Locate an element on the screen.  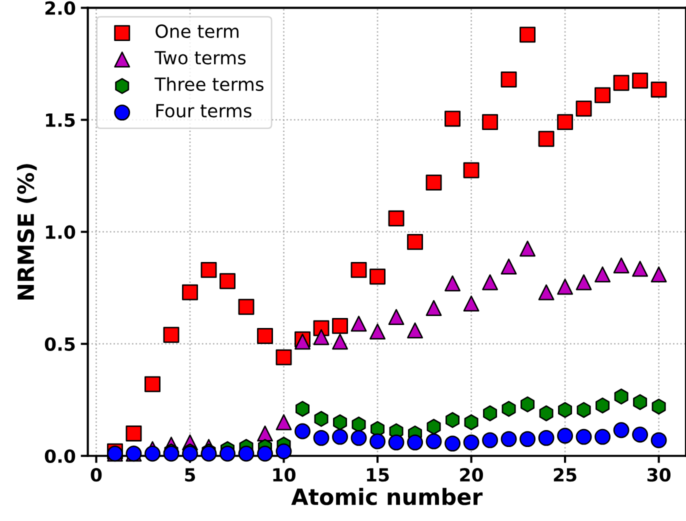
y-tick-label: 2.0 is located at coordinates (60, 8).